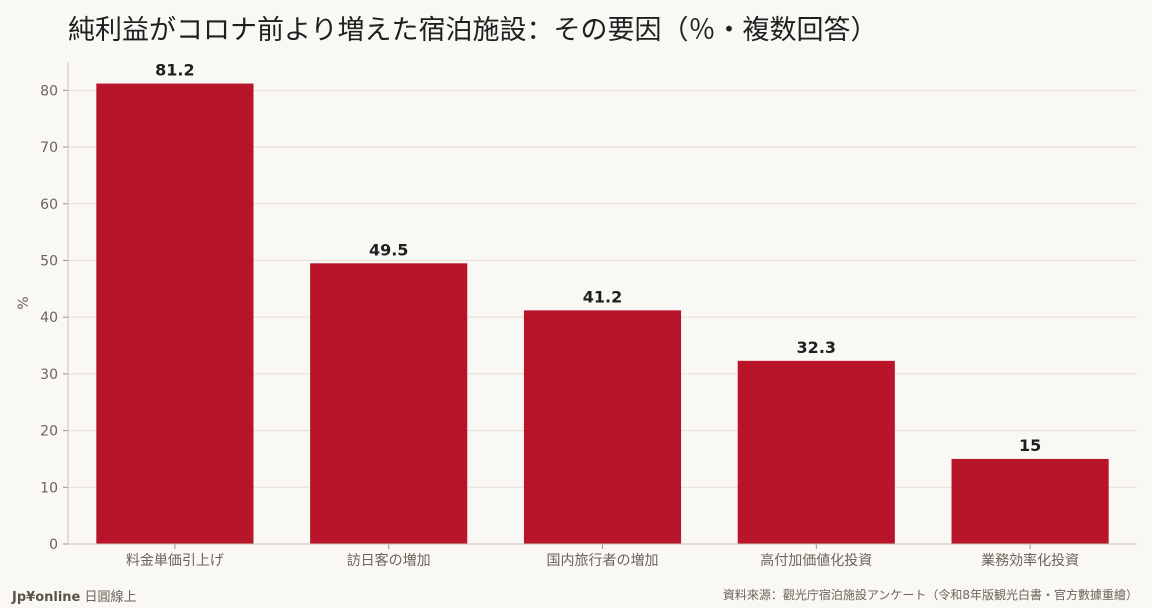  Describe the element at coordinates (49, 375) in the screenshot. I see `y-tick-label: 30` at that location.